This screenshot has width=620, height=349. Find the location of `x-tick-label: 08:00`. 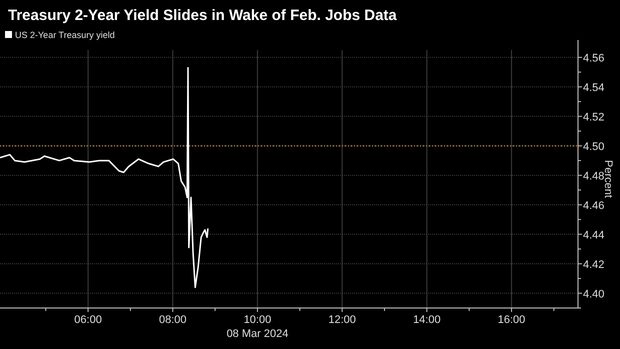

x-tick-label: 08:00 is located at coordinates (173, 320).